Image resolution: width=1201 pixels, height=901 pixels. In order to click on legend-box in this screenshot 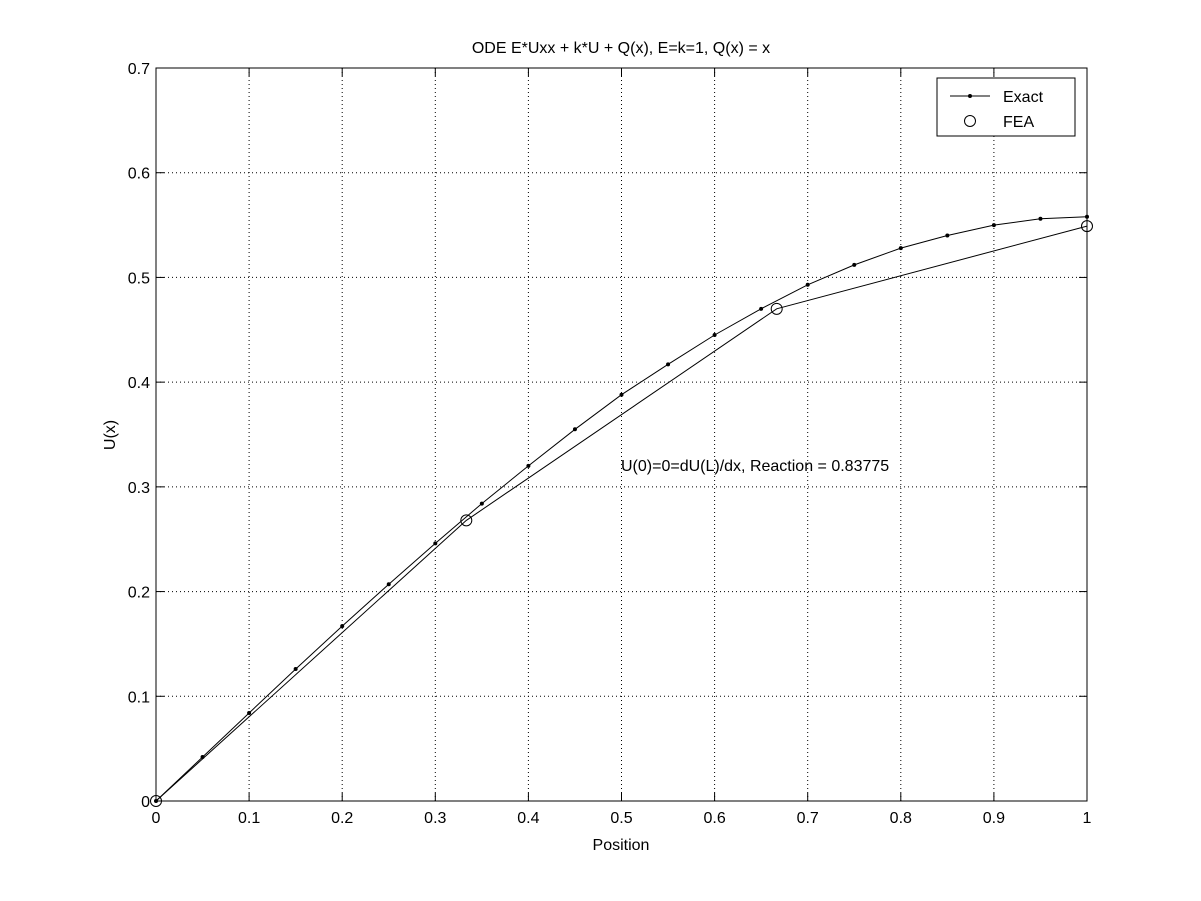, I will do `click(1006, 107)`.